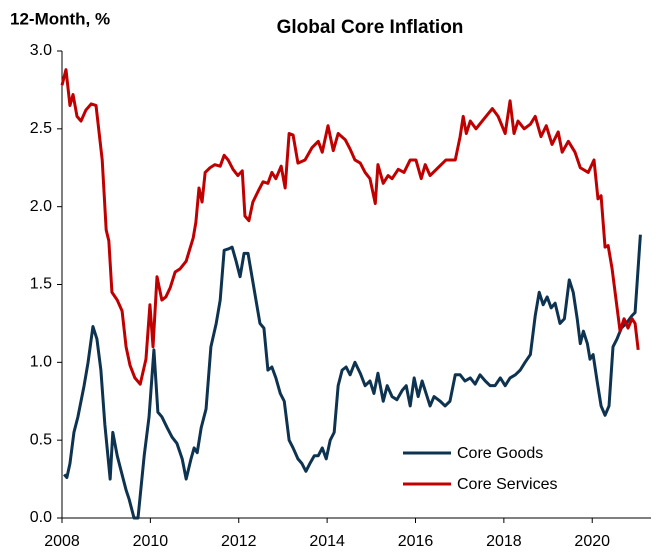 The image size is (659, 554). Describe the element at coordinates (41, 128) in the screenshot. I see `y-tick-label: 2.5` at that location.